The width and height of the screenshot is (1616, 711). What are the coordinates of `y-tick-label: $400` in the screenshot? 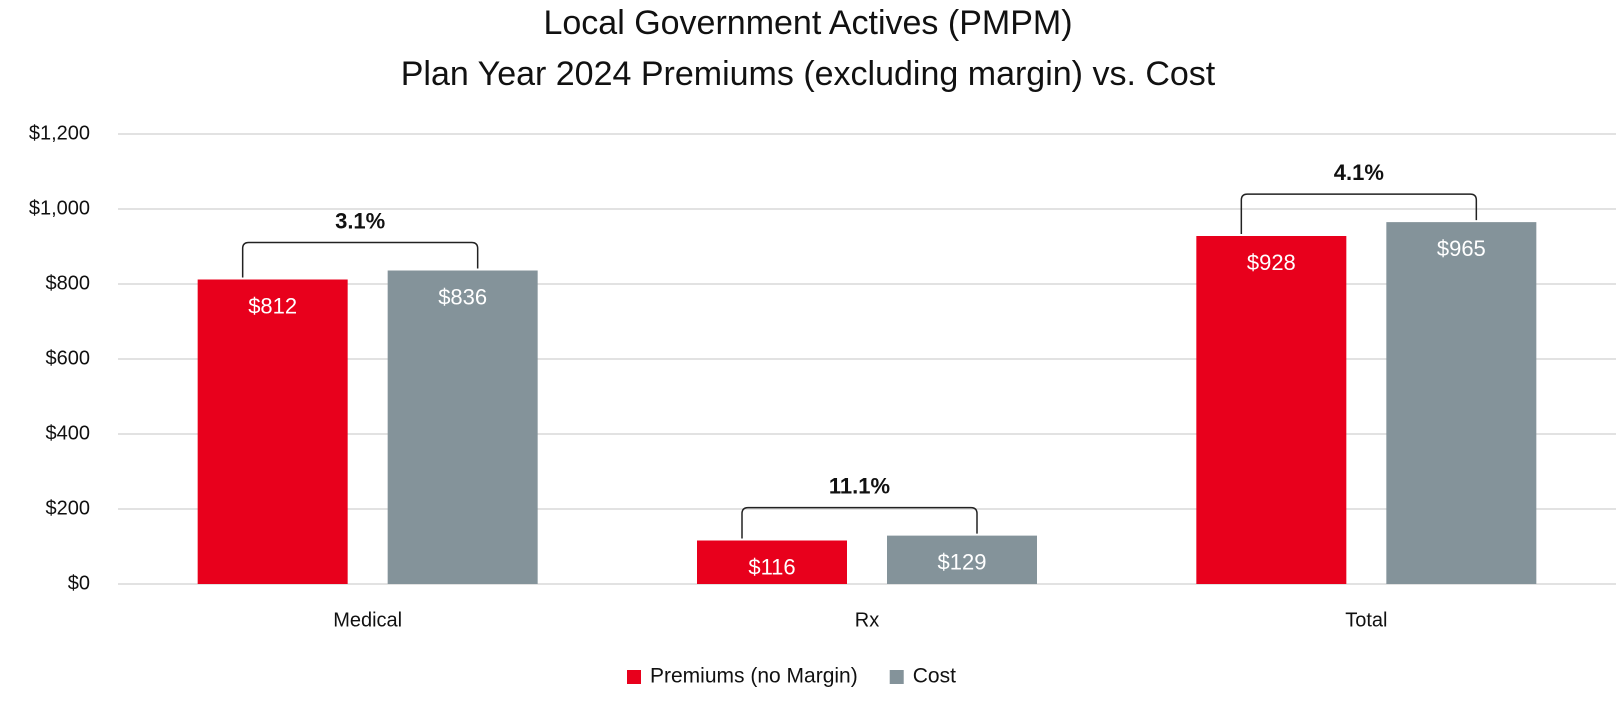 It's located at (68, 433).